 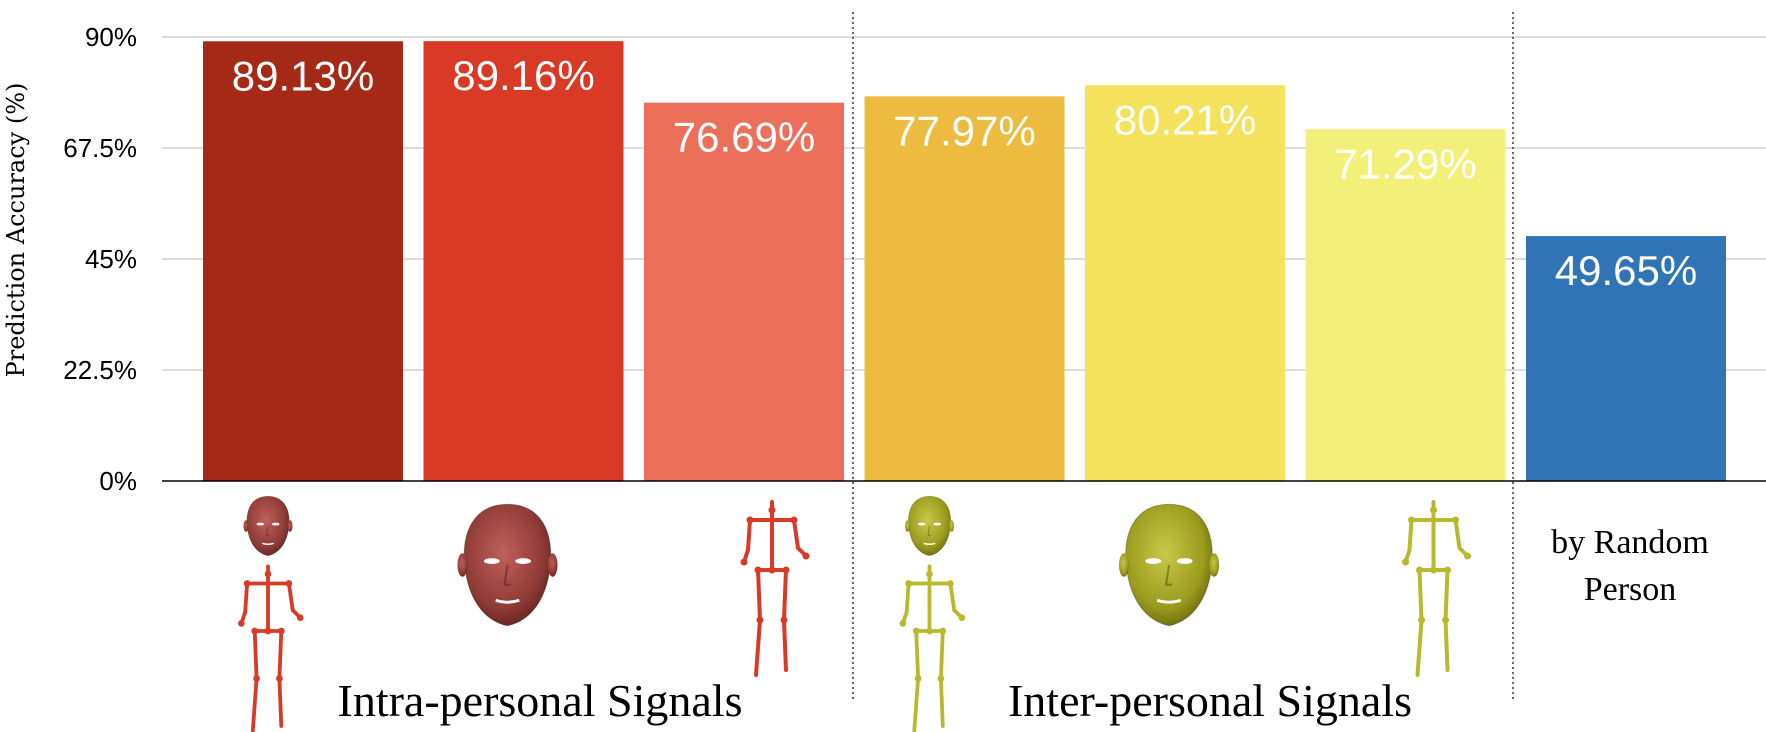 What do you see at coordinates (16, 230) in the screenshot?
I see `y-axis-label: Prediction Accuracy (%)` at bounding box center [16, 230].